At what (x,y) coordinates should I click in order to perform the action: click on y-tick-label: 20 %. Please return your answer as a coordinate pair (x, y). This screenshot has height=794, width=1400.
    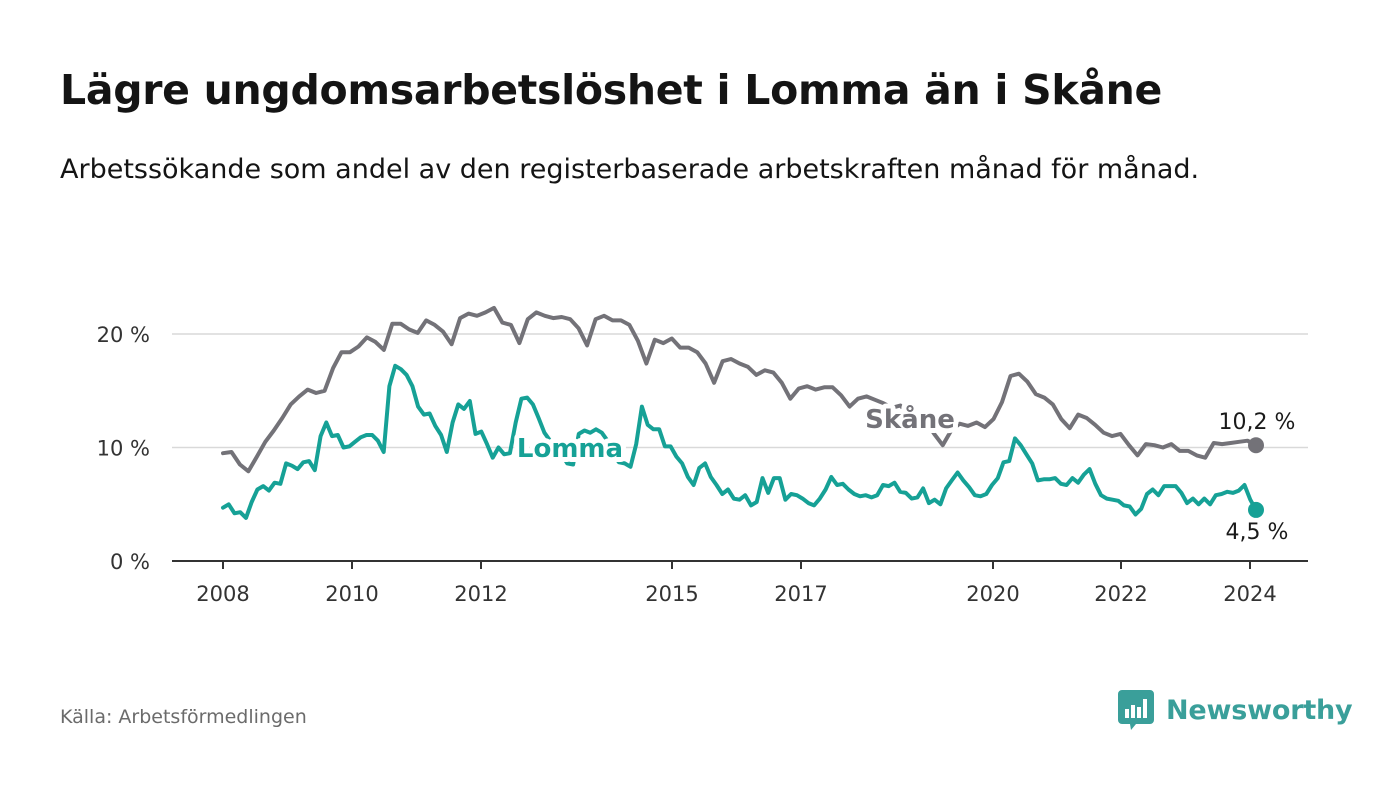
    Looking at the image, I should click on (123, 335).